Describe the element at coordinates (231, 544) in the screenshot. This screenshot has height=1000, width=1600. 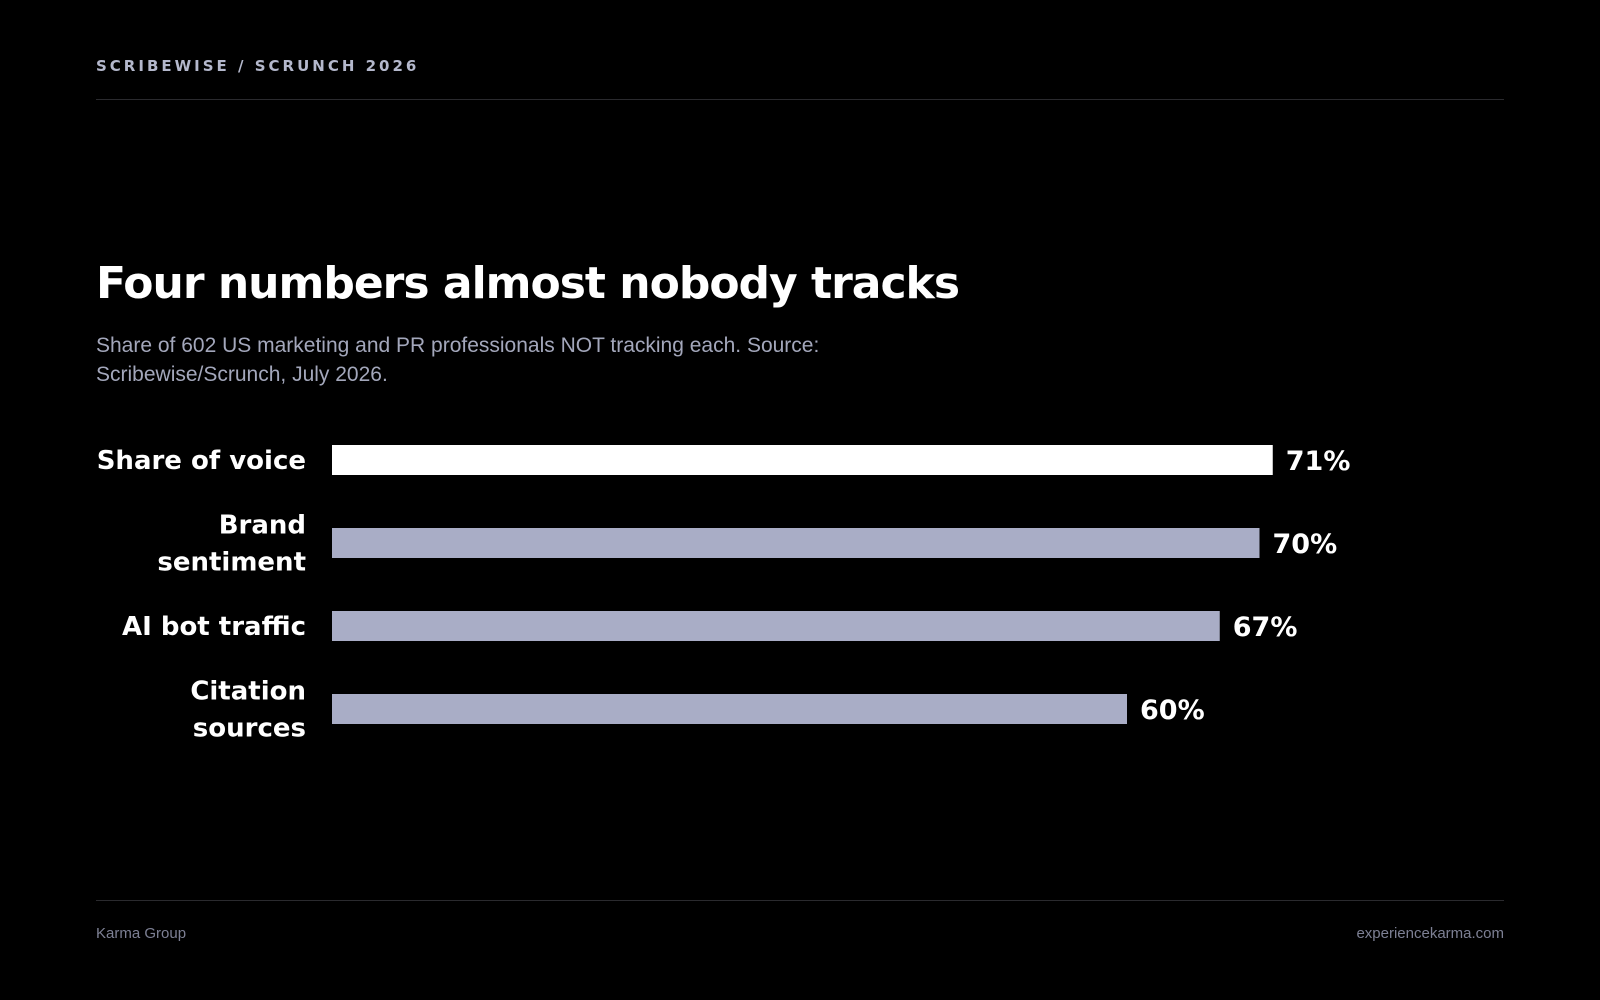
I see `category-label: Brand sentiment` at that location.